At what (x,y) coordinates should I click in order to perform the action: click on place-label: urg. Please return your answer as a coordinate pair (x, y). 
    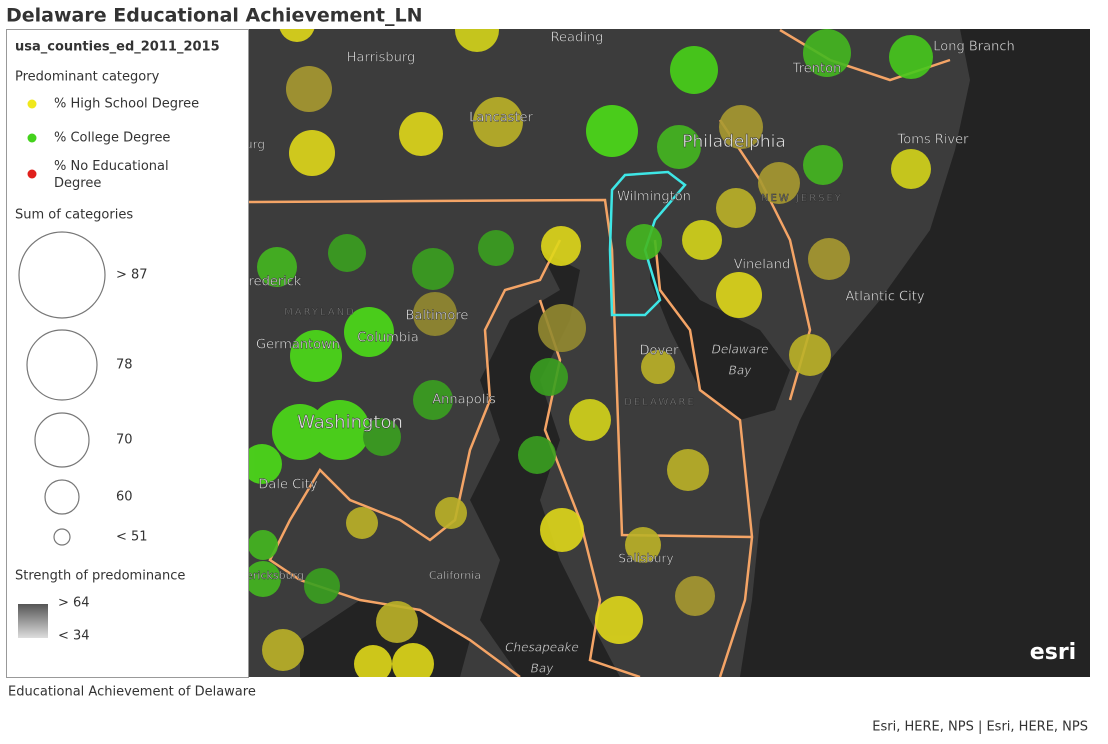
    Looking at the image, I should click on (255, 145).